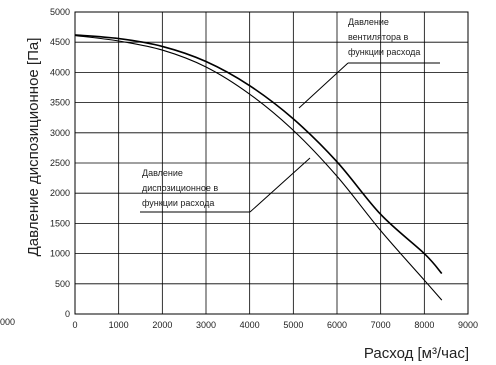  What do you see at coordinates (60, 12) in the screenshot?
I see `y-tick-label: 5000` at bounding box center [60, 12].